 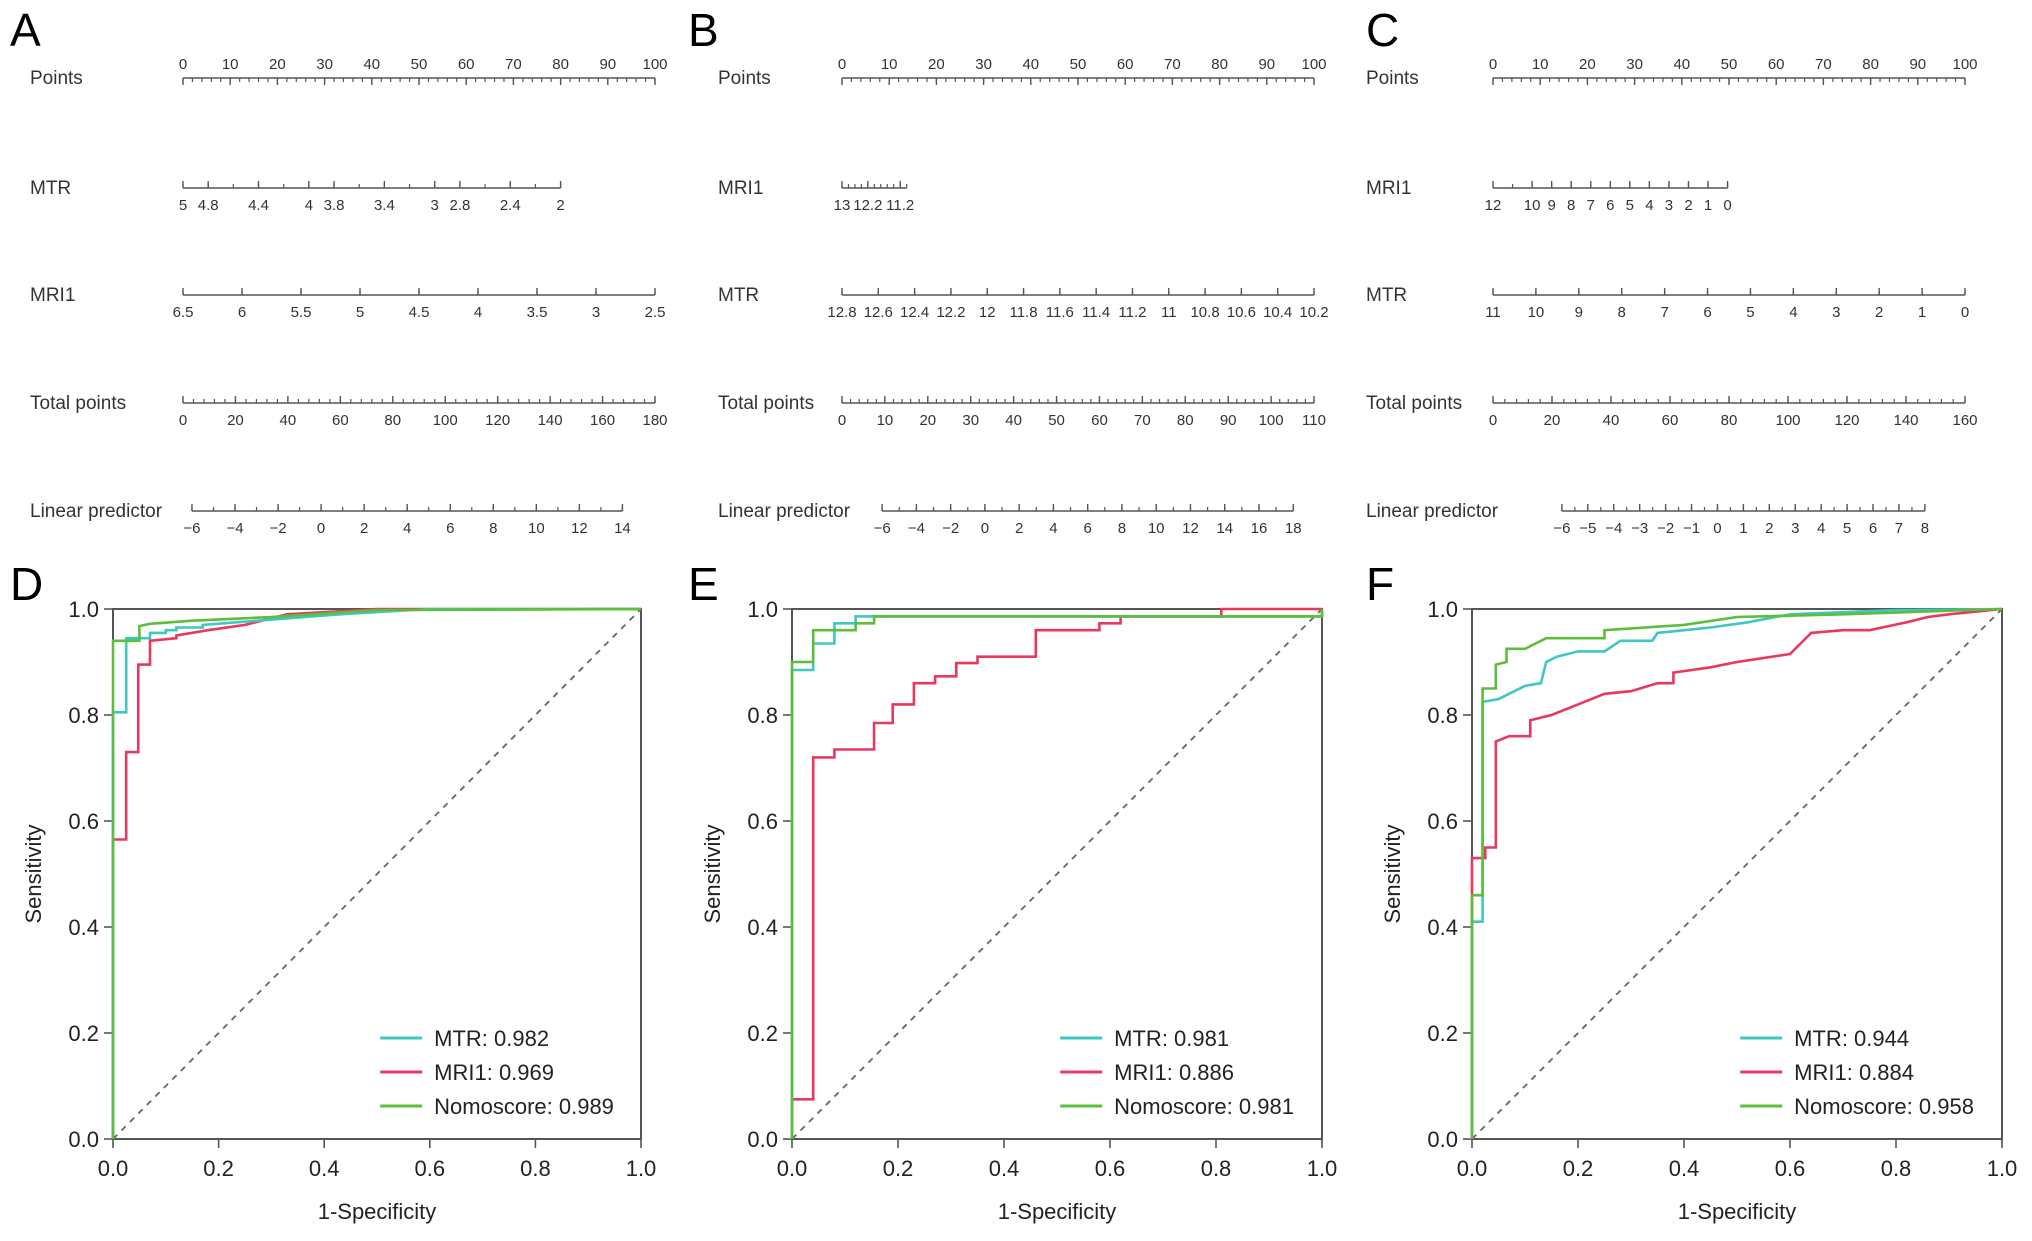 I want to click on x-tick-label: 0.6, so click(x=430, y=1168).